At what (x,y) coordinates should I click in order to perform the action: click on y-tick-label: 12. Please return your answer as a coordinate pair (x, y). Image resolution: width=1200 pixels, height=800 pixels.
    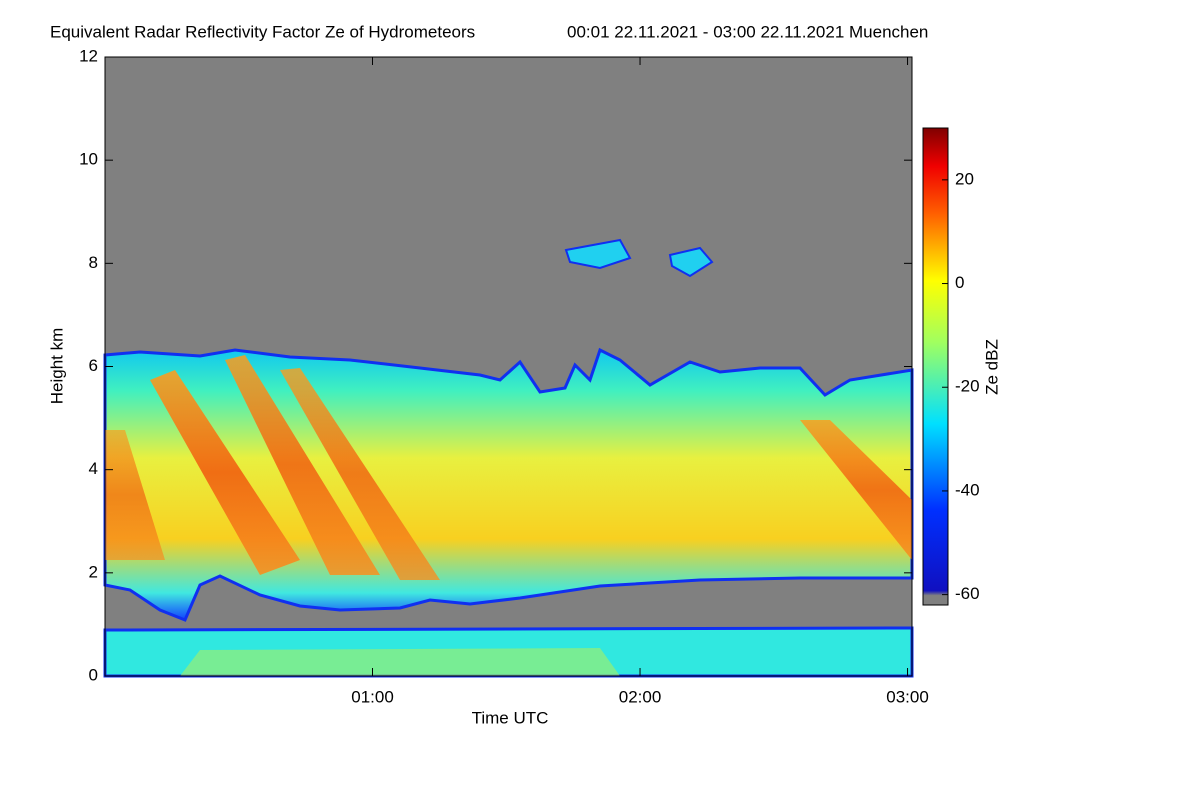
    Looking at the image, I should click on (88, 55).